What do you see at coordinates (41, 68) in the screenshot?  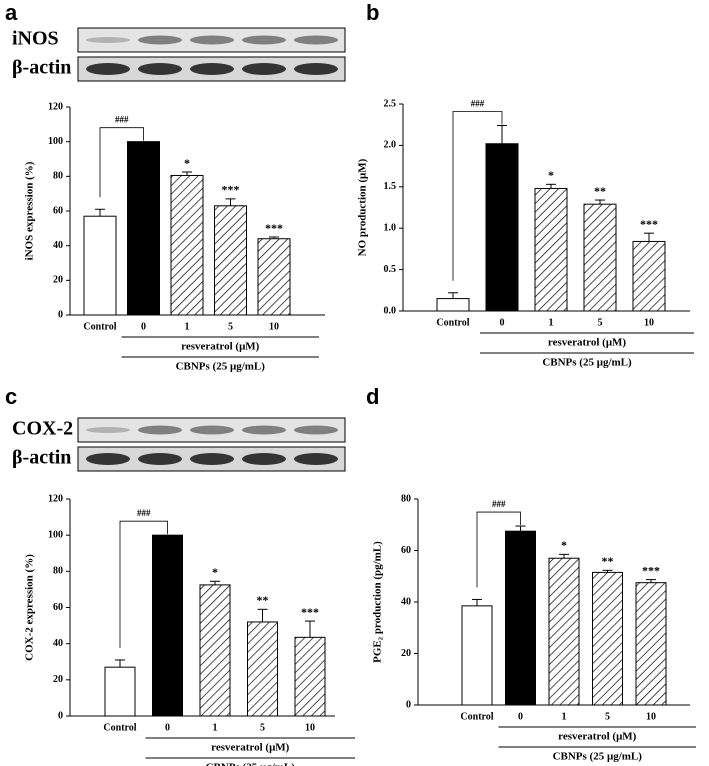 I see `blot-label: β-actin` at bounding box center [41, 68].